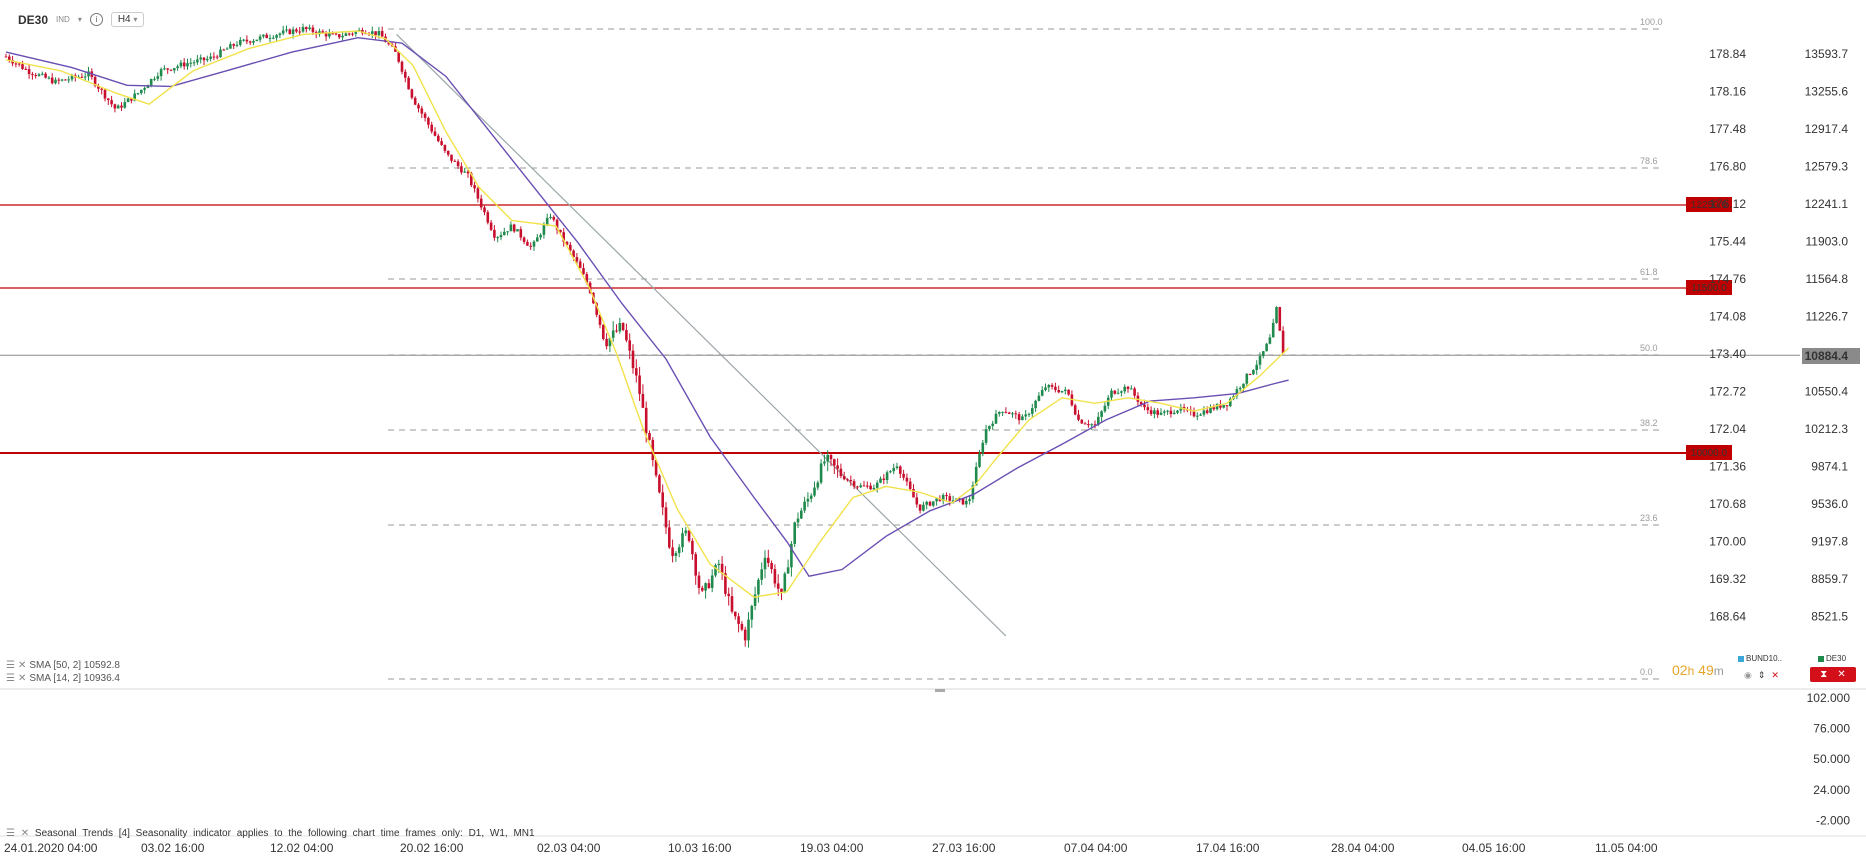 The width and height of the screenshot is (1866, 865). I want to click on seasonal-tick-label: -2.000, so click(1833, 820).